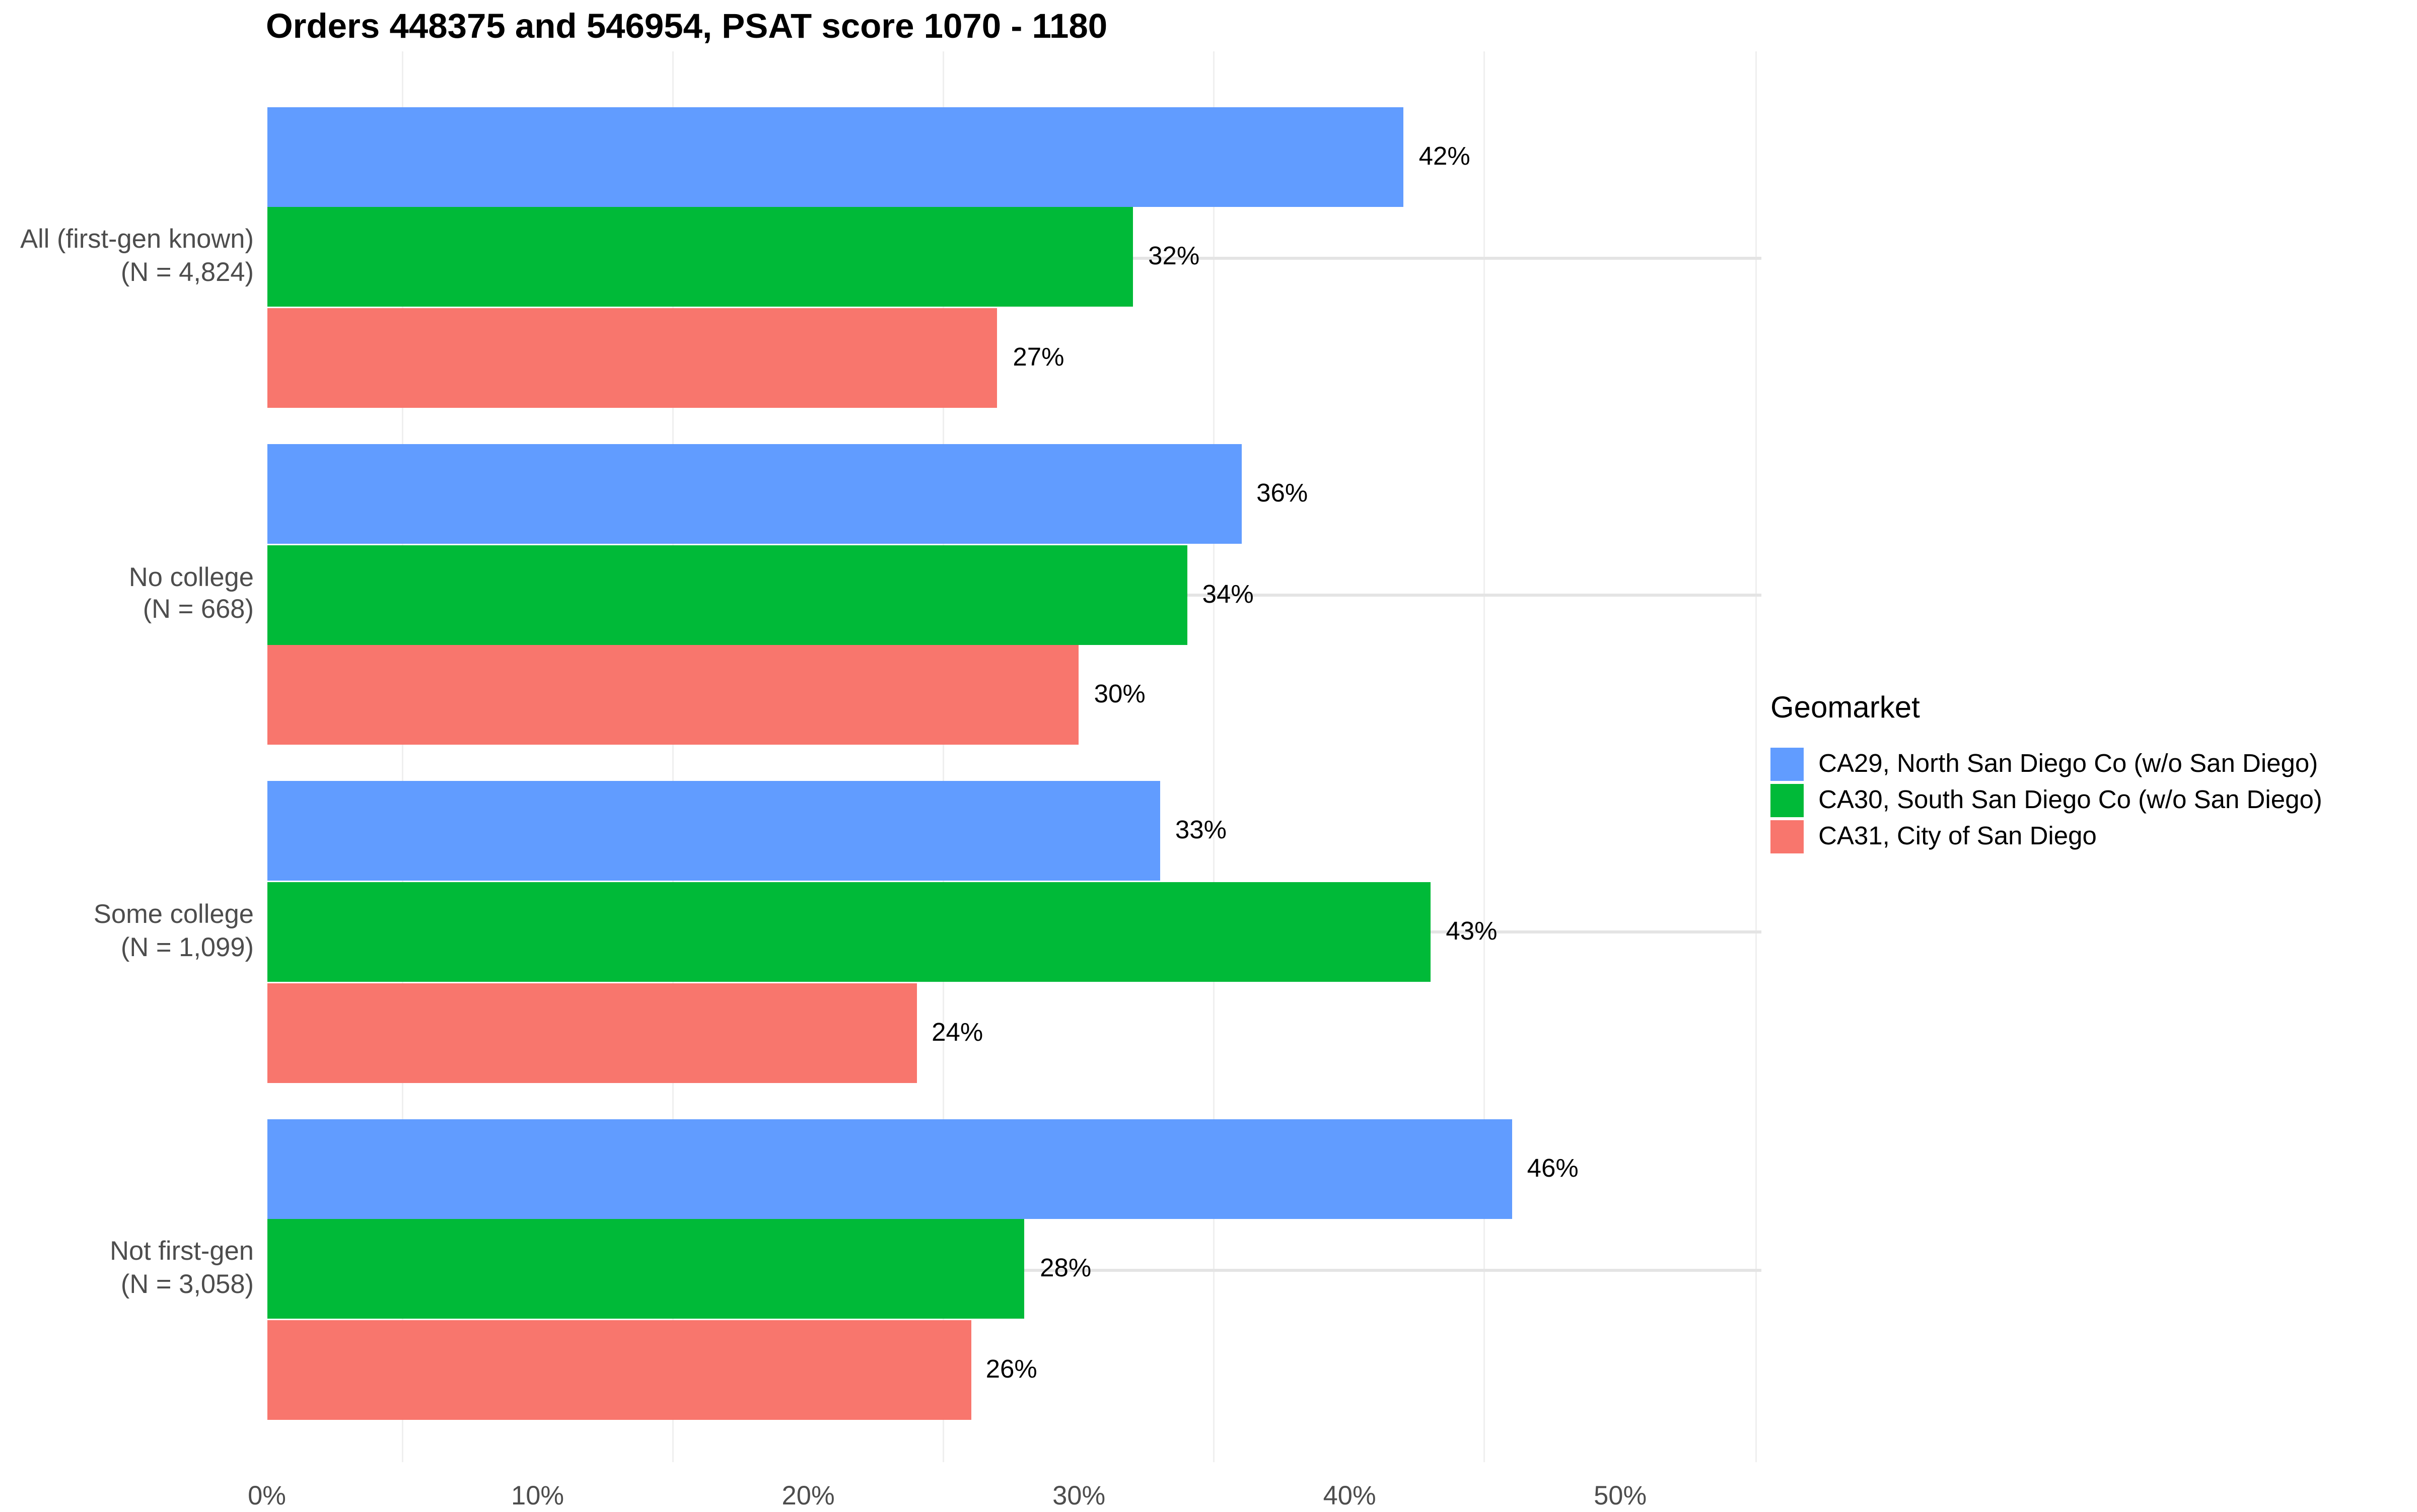  Describe the element at coordinates (808, 1495) in the screenshot. I see `x-tick-label: 20%` at that location.